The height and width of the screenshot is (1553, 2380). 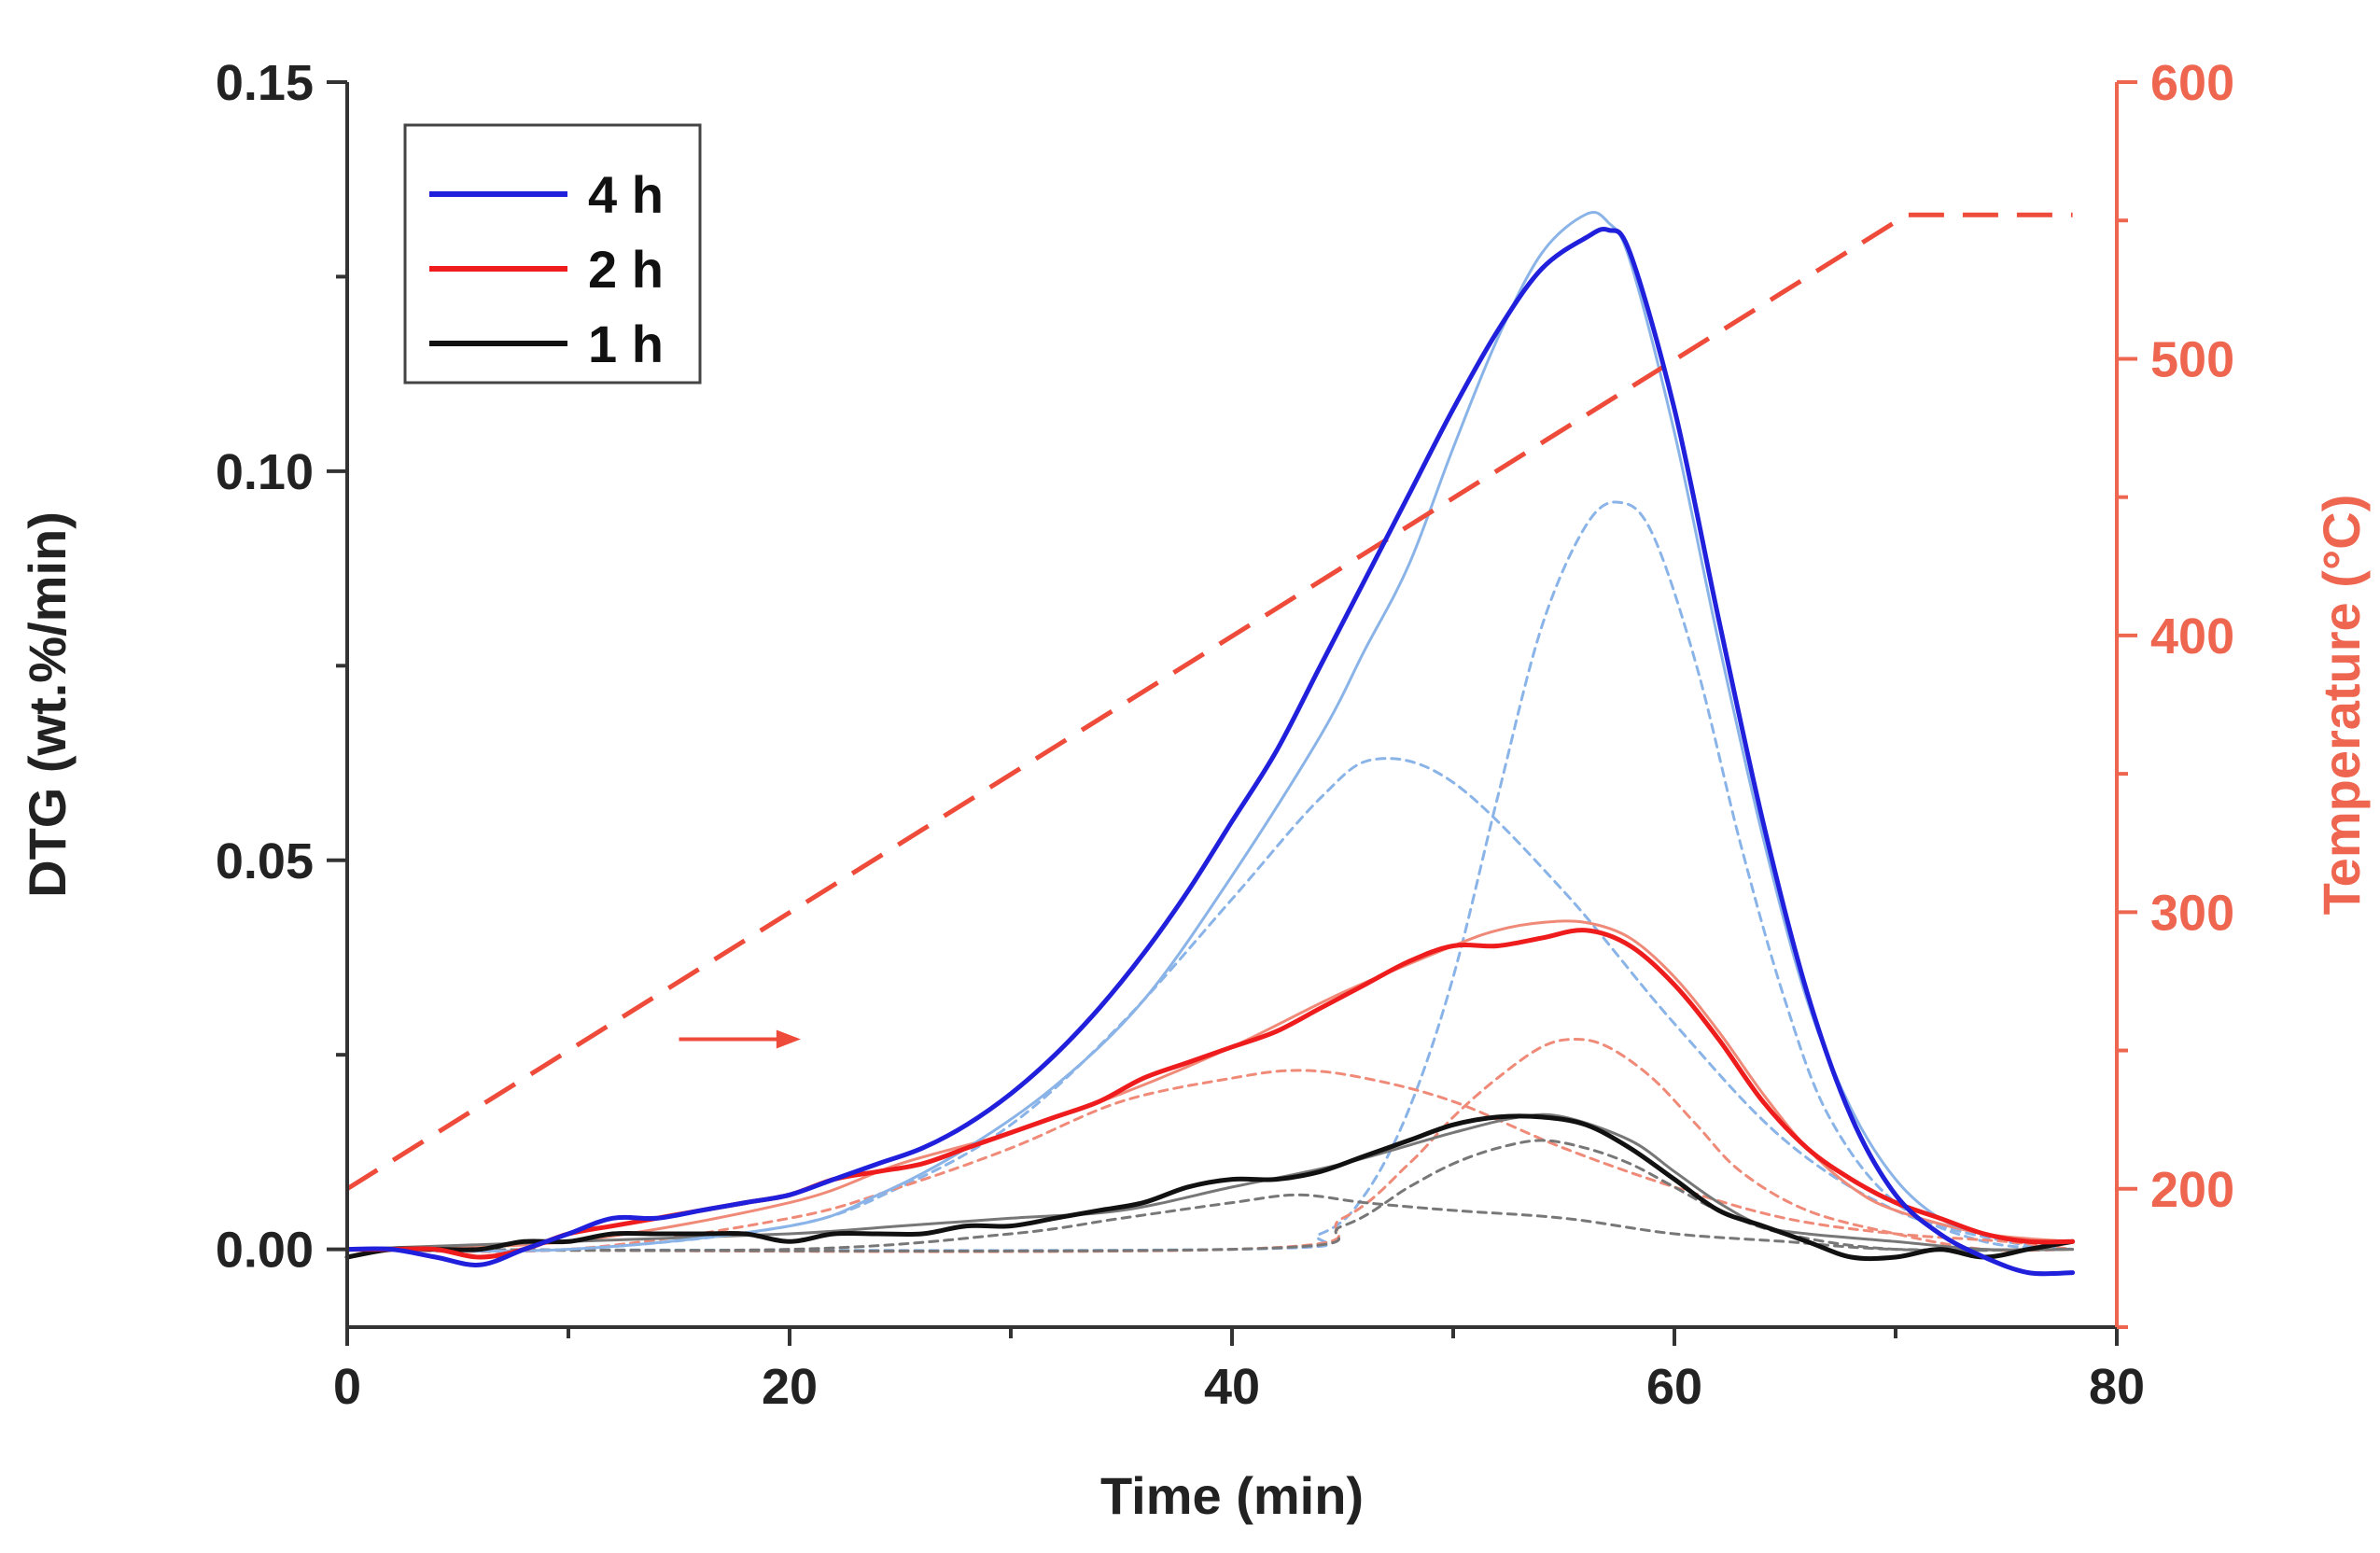 What do you see at coordinates (2192, 913) in the screenshot?
I see `y2-tick-label: 300` at bounding box center [2192, 913].